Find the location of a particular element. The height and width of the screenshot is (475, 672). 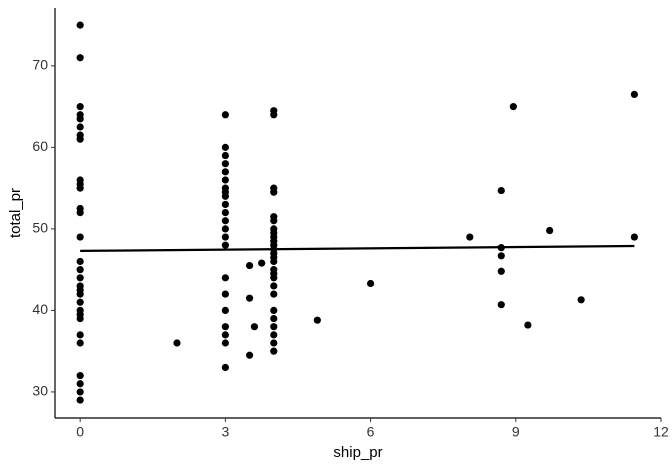

y-axis-label: total_pr is located at coordinates (15, 213).